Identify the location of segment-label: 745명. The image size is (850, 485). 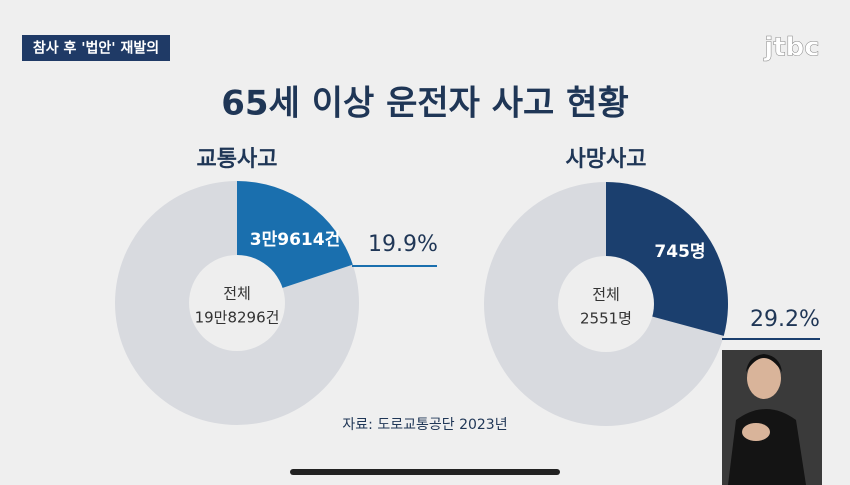
(679, 252).